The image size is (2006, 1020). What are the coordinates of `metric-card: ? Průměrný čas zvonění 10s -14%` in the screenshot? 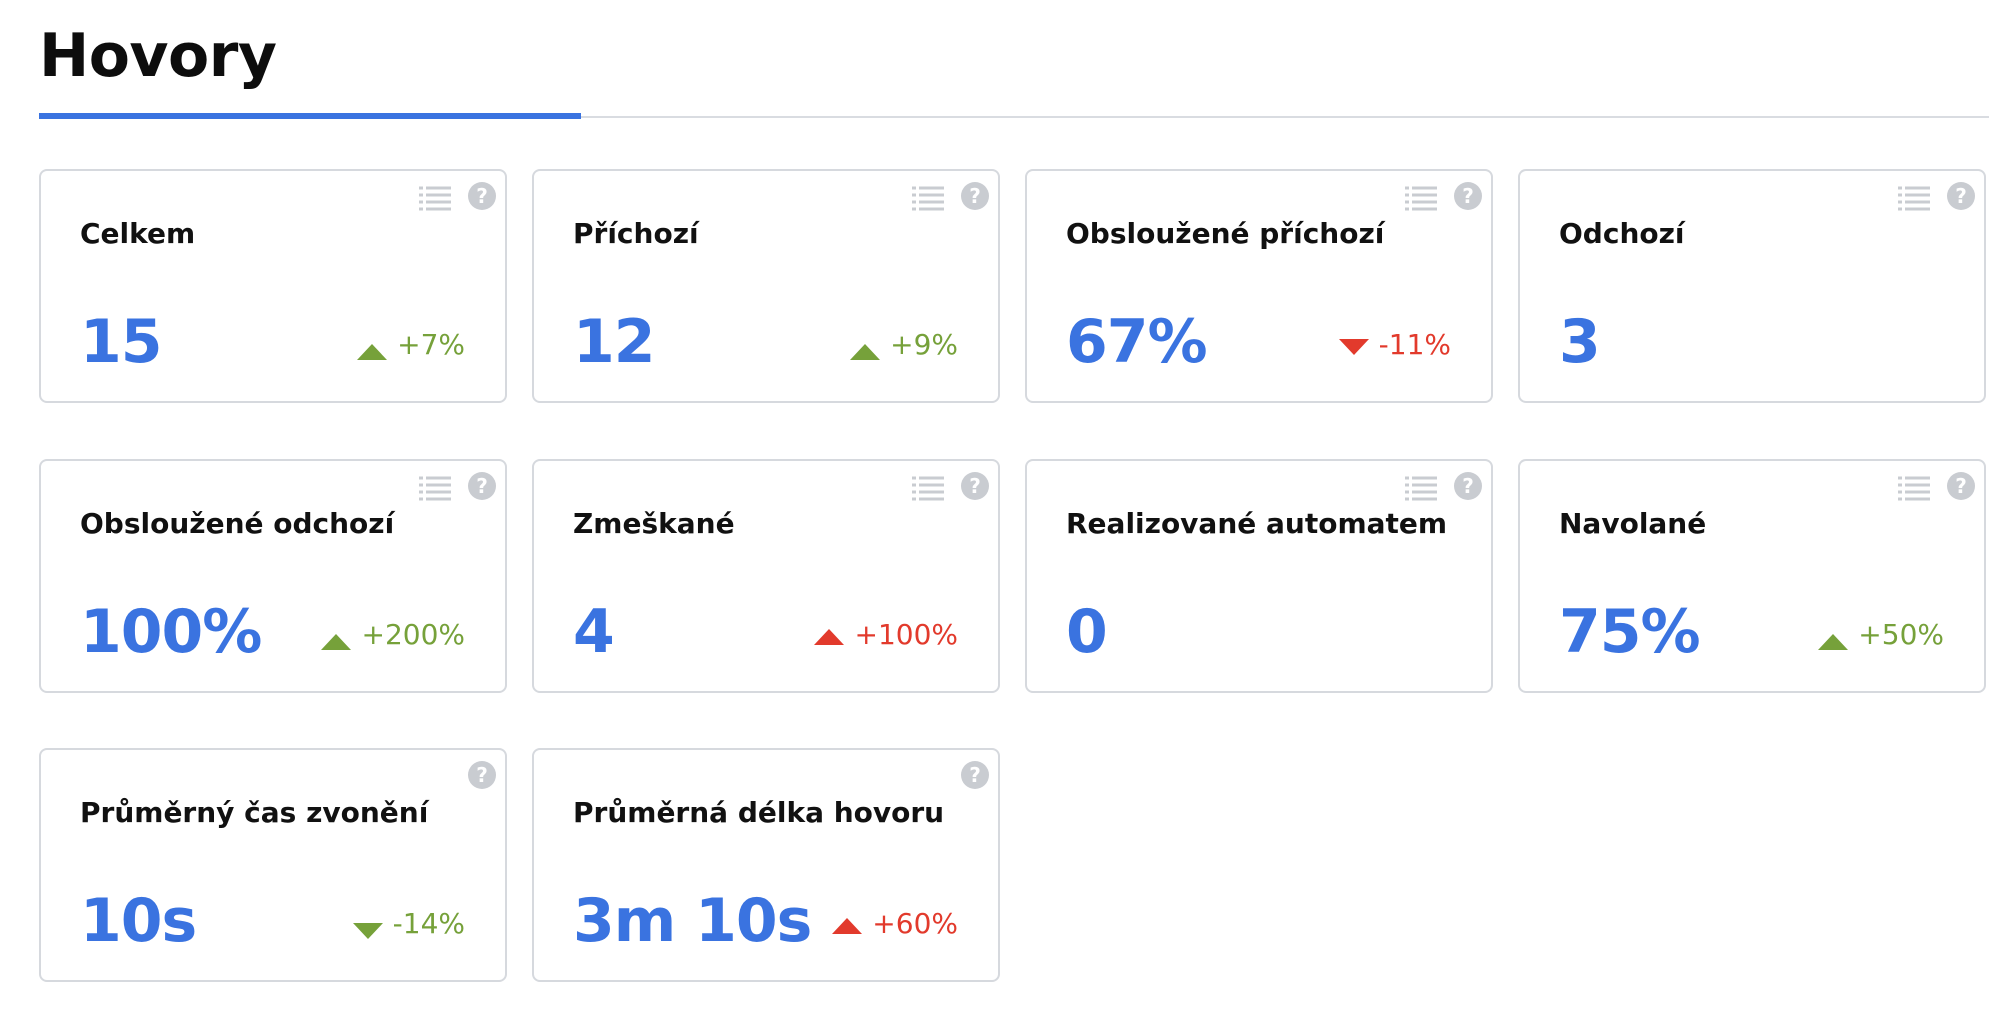 It's located at (273, 865).